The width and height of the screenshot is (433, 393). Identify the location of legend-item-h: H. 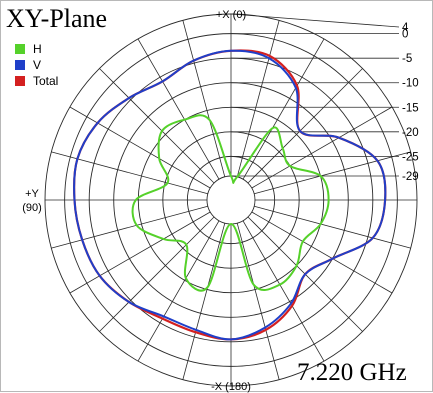
(36, 49).